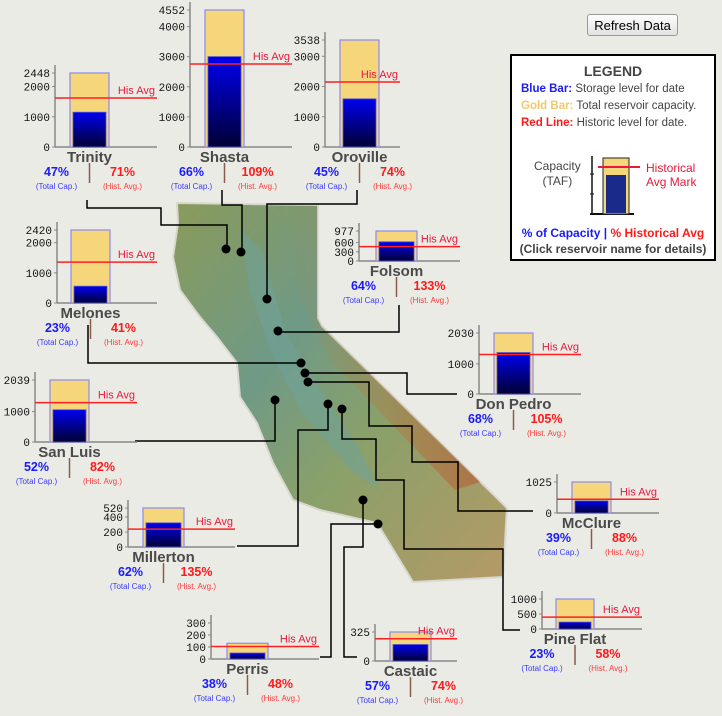 The image size is (722, 716). What do you see at coordinates (377, 686) in the screenshot?
I see `pct-capacity: 57%` at bounding box center [377, 686].